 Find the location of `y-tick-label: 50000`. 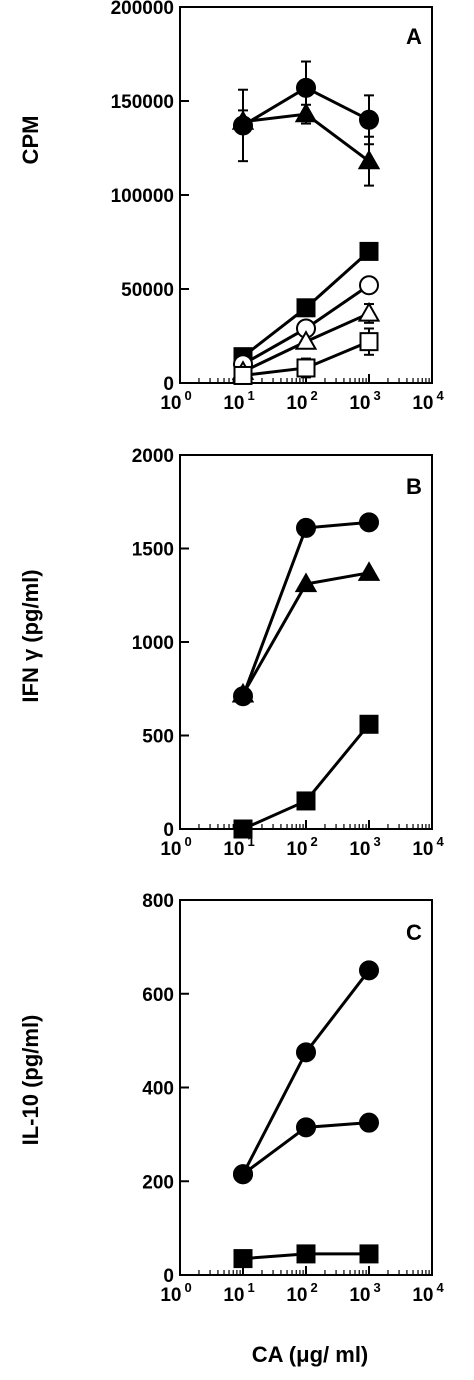

y-tick-label: 50000 is located at coordinates (147, 290).